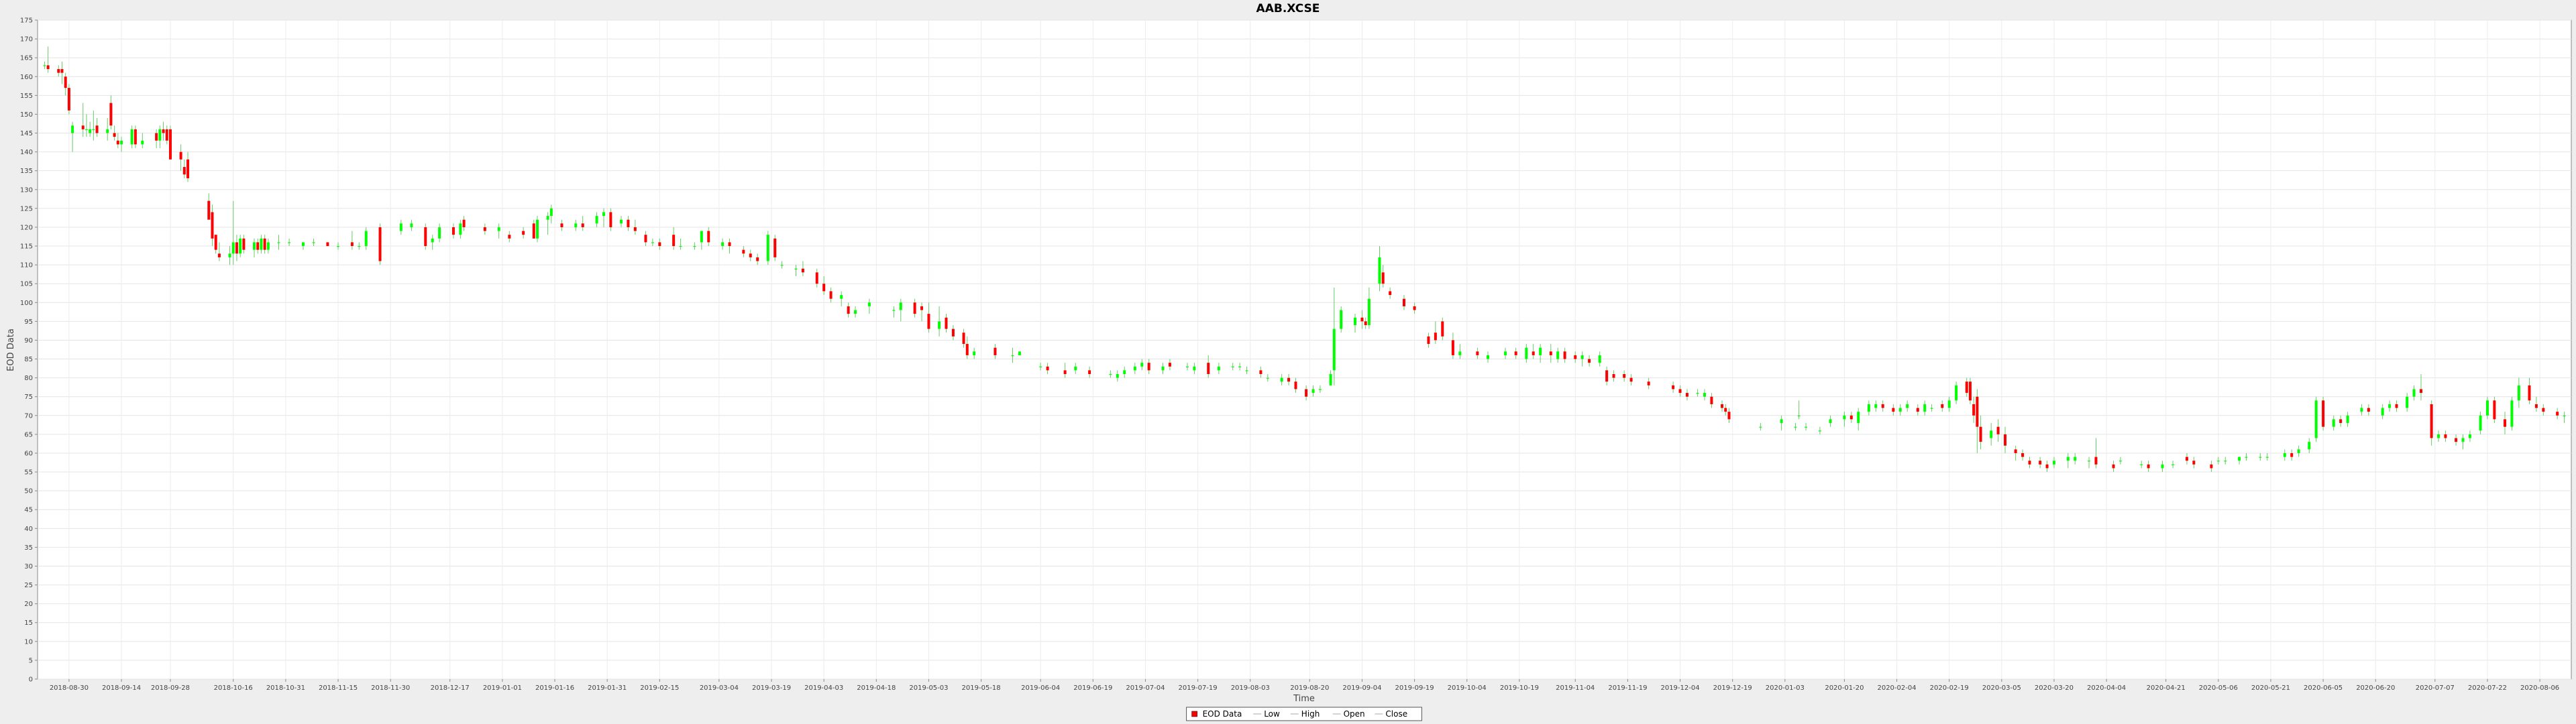 The height and width of the screenshot is (724, 2576). I want to click on x-tick-label: 2019-09-19, so click(1414, 688).